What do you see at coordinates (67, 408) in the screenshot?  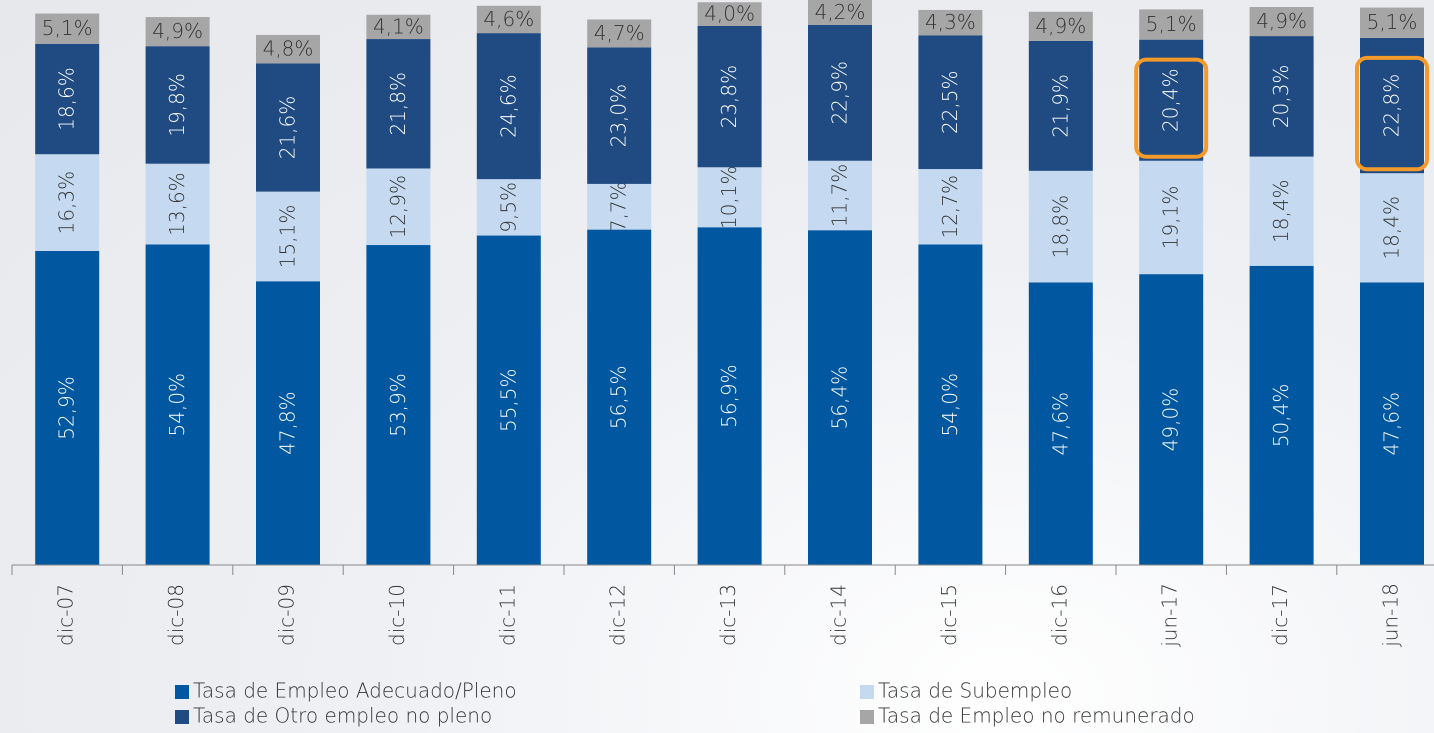 I see `data-label: 52,9%` at bounding box center [67, 408].